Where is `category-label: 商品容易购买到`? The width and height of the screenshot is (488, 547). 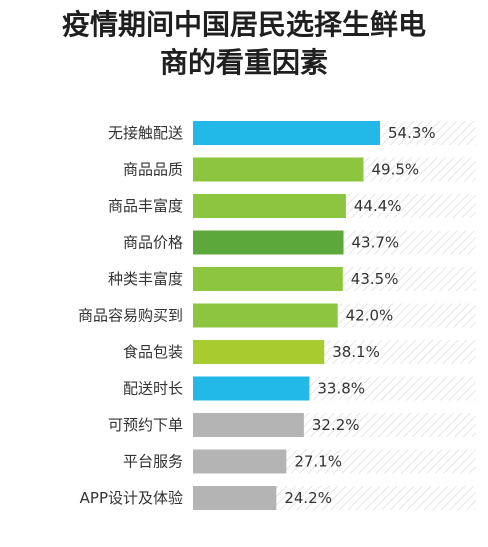 category-label: 商品容易购买到 is located at coordinates (130, 316).